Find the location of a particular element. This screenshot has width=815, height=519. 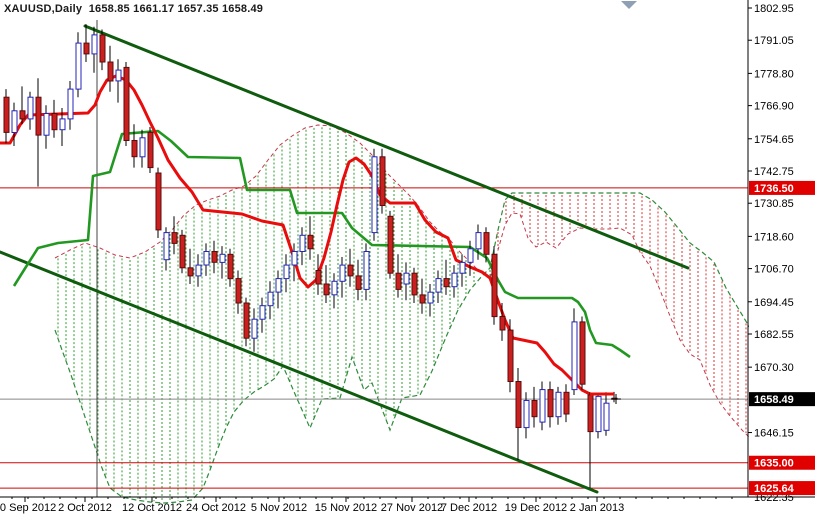

price-axis-label: 1694.45 is located at coordinates (774, 303).